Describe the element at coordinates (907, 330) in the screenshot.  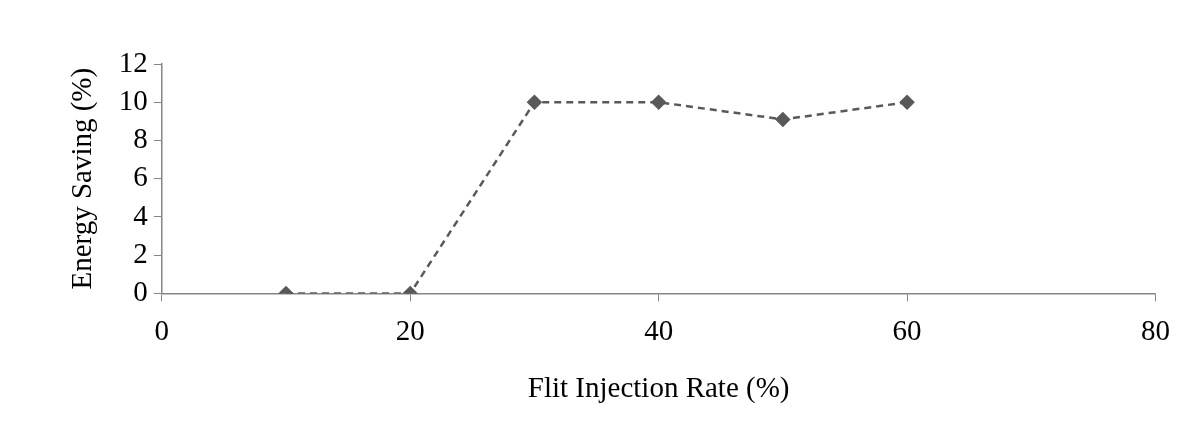
I see `x-tick-label: 60` at that location.